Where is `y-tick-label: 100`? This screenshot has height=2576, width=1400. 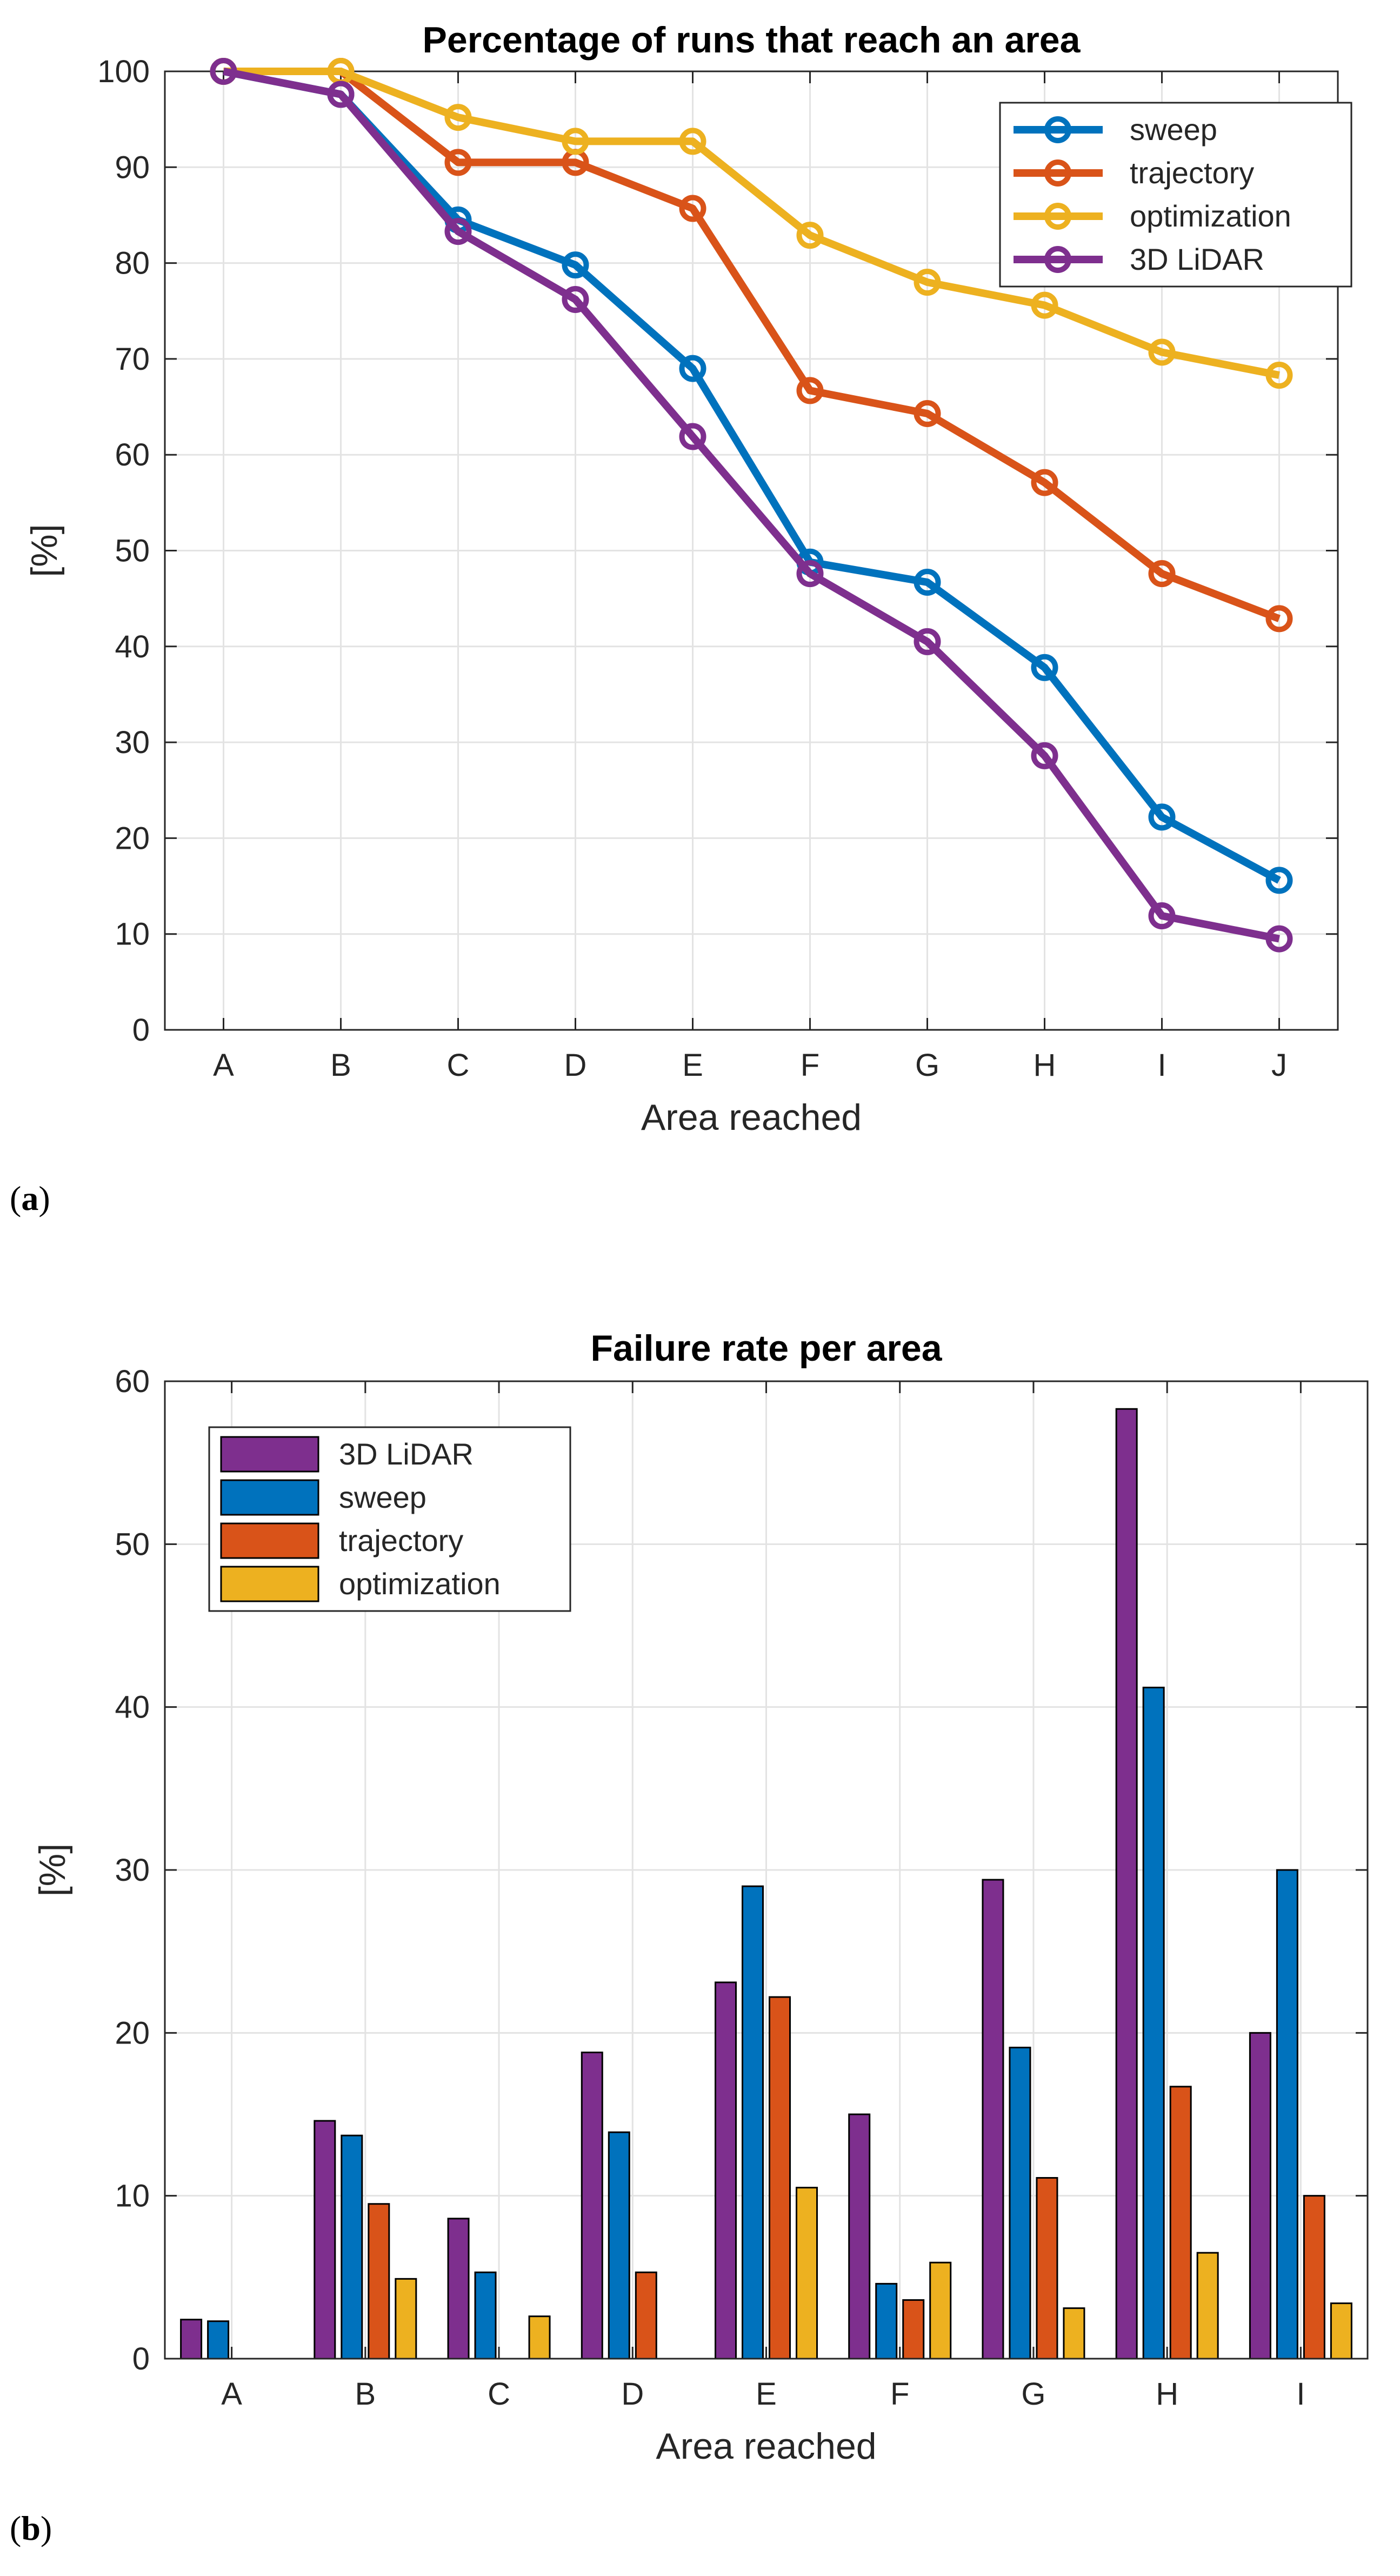 y-tick-label: 100 is located at coordinates (124, 71).